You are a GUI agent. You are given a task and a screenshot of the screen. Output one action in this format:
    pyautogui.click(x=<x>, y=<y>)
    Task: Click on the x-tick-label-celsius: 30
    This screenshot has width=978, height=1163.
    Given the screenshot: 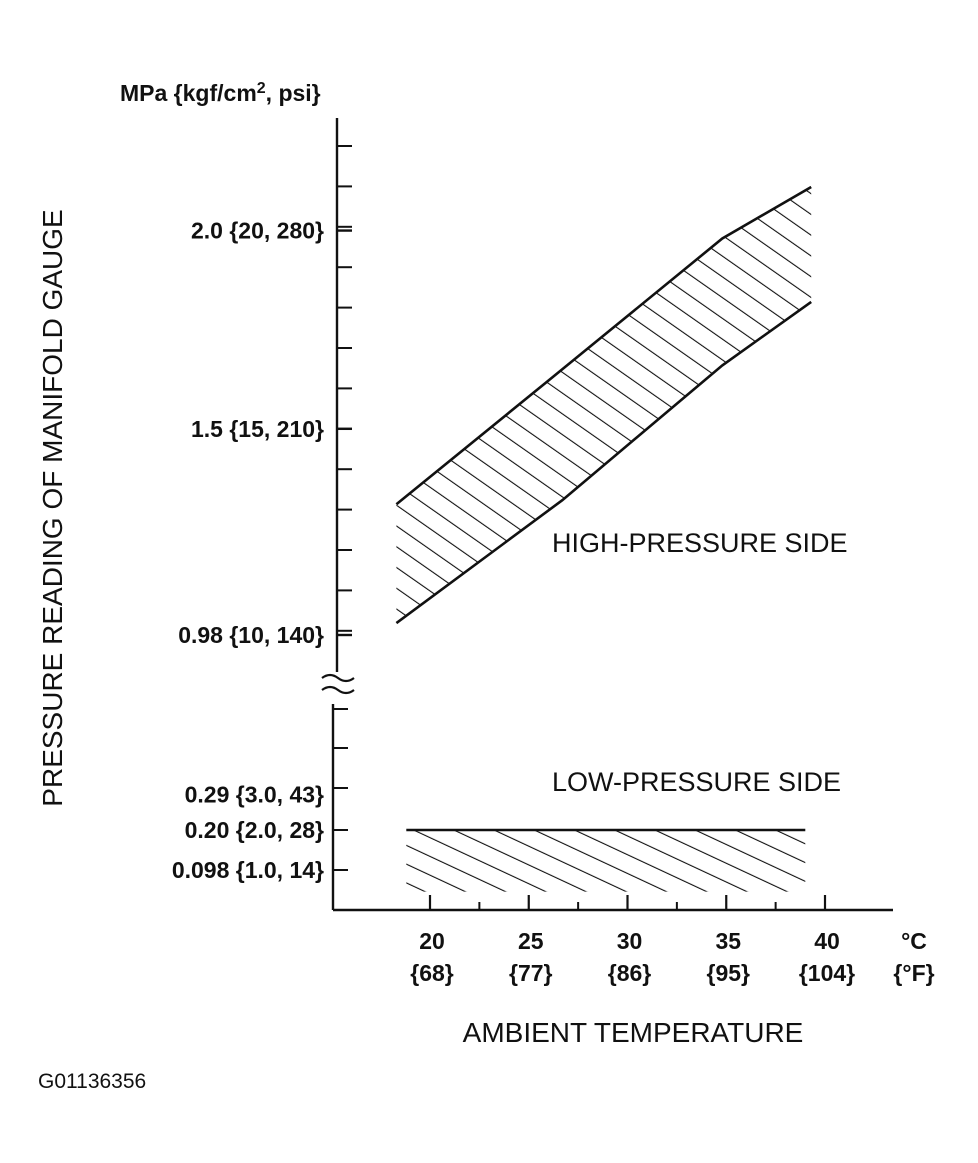 What is the action you would take?
    pyautogui.click(x=630, y=941)
    